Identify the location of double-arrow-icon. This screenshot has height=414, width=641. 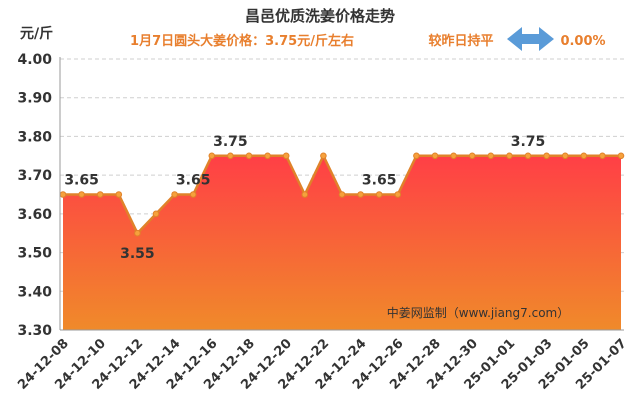
(530, 39).